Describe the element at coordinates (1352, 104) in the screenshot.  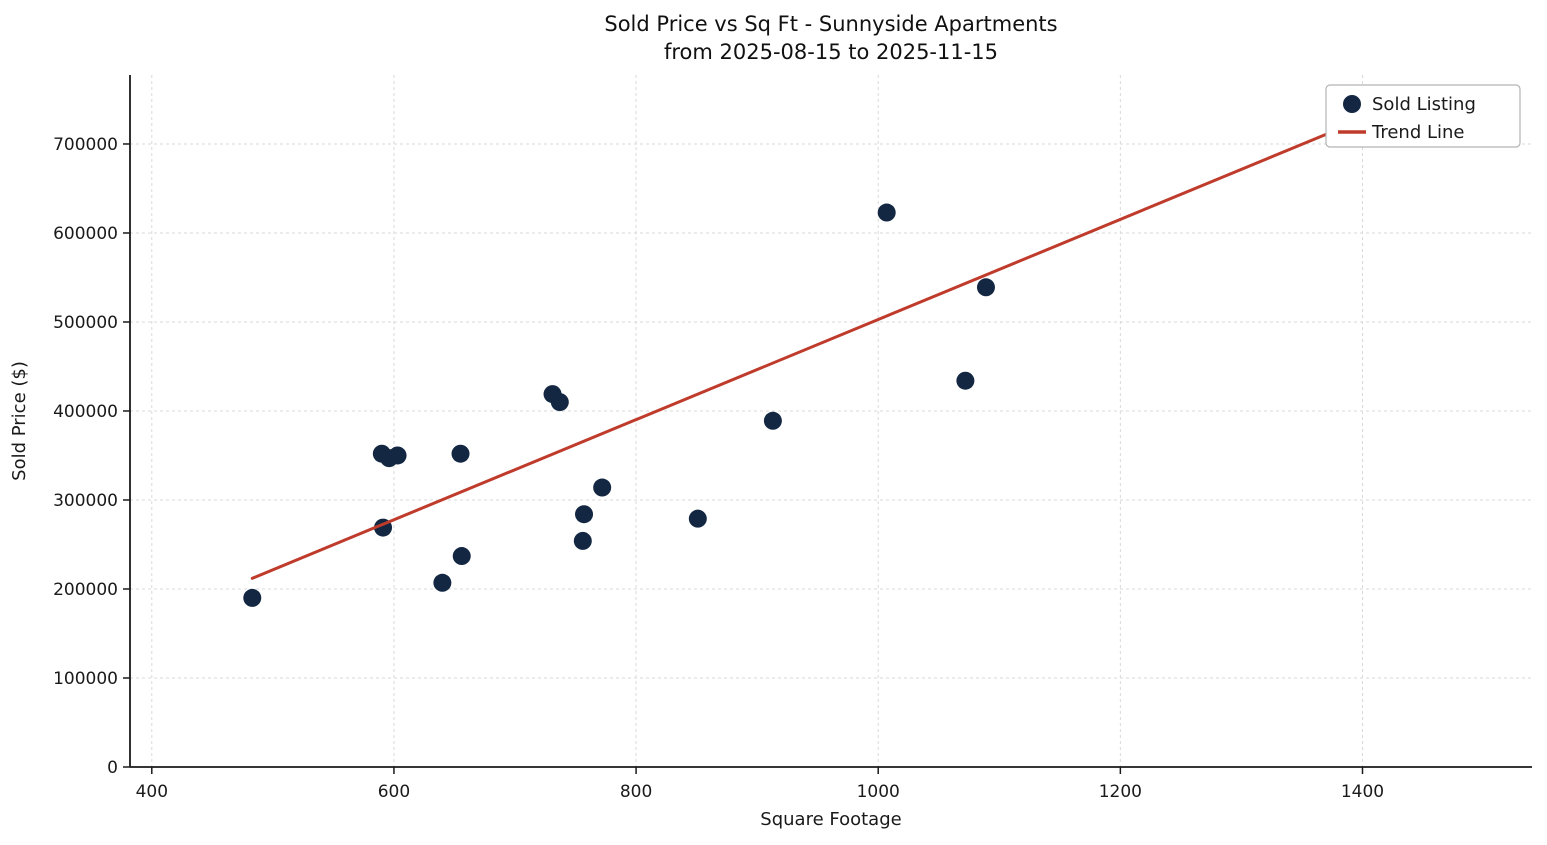
I see `legend-marker-sold-listing` at that location.